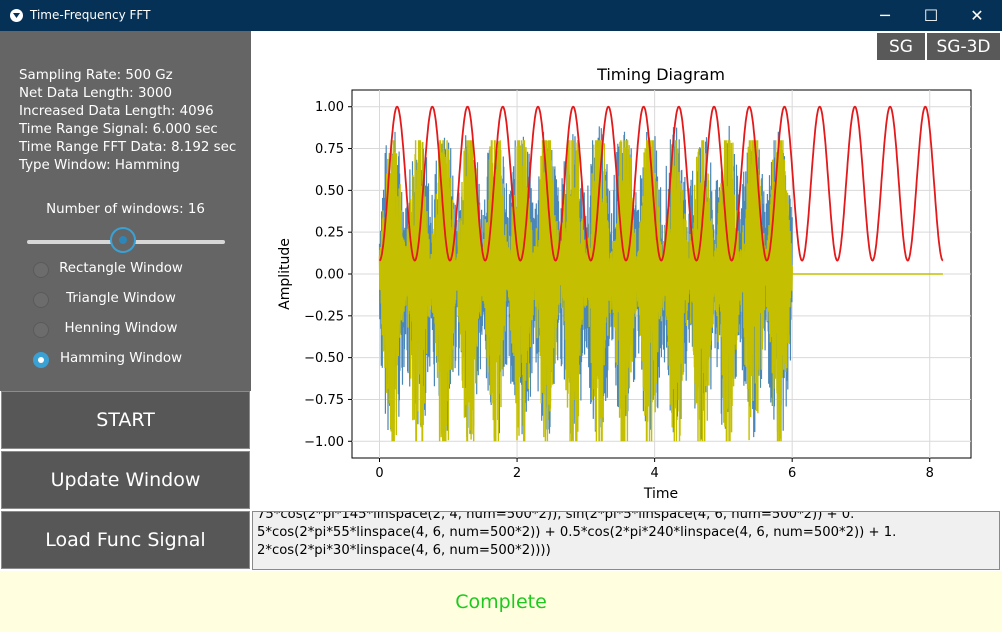  What do you see at coordinates (654, 473) in the screenshot?
I see `x-tick-label: 4` at bounding box center [654, 473].